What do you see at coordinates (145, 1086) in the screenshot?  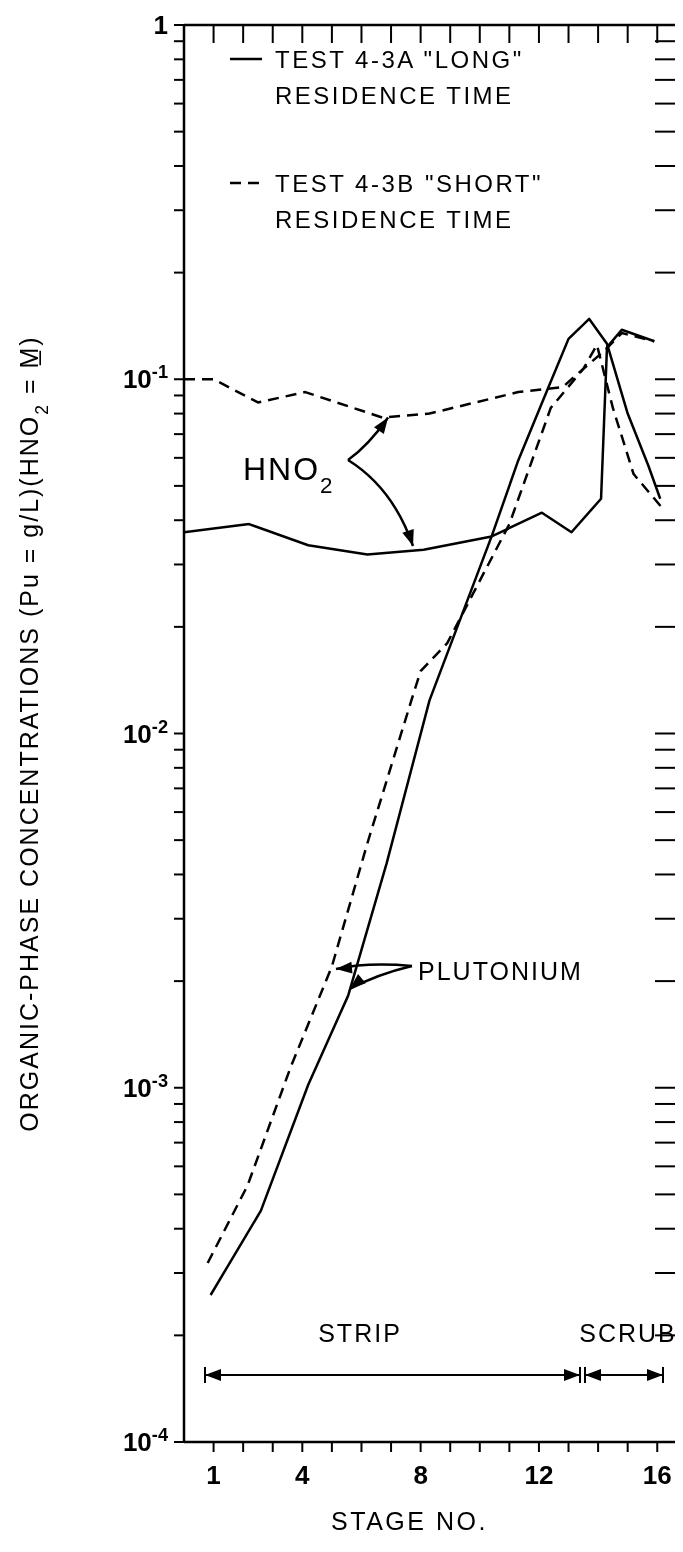 I see `y-tick-label: 10$^{-3}$` at bounding box center [145, 1086].